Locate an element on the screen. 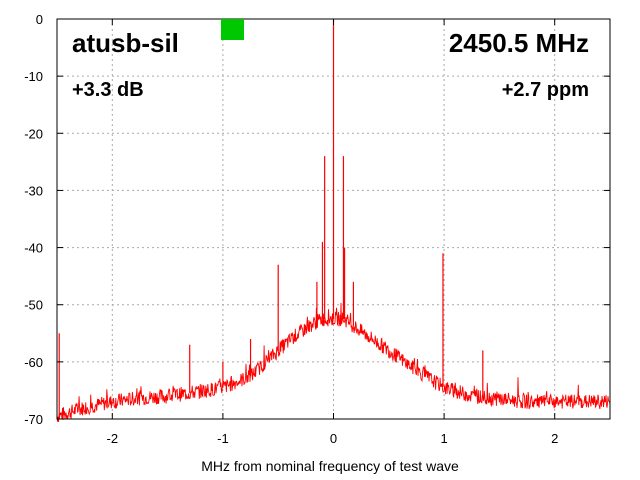  y-tick-label: -30 is located at coordinates (33, 190).